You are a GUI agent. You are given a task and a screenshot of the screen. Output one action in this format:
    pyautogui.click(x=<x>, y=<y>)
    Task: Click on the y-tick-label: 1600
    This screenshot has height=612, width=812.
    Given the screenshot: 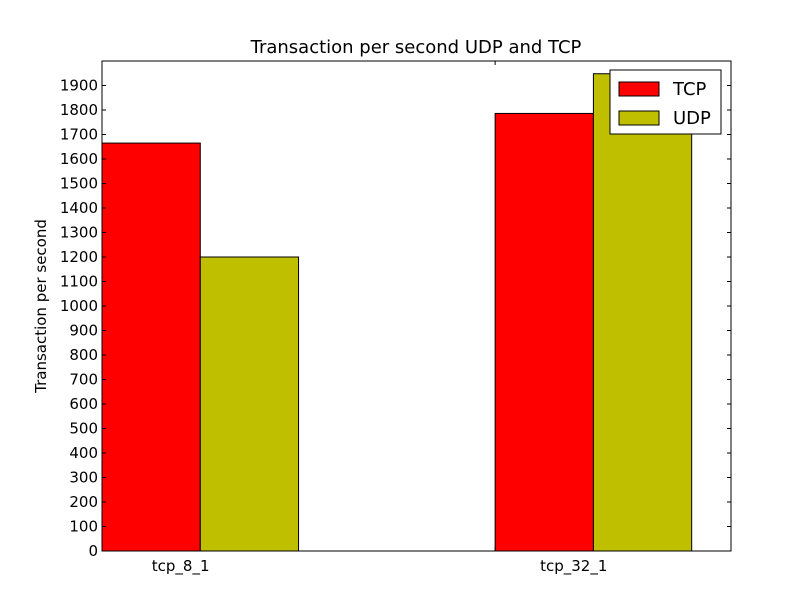 What is the action you would take?
    pyautogui.click(x=79, y=159)
    